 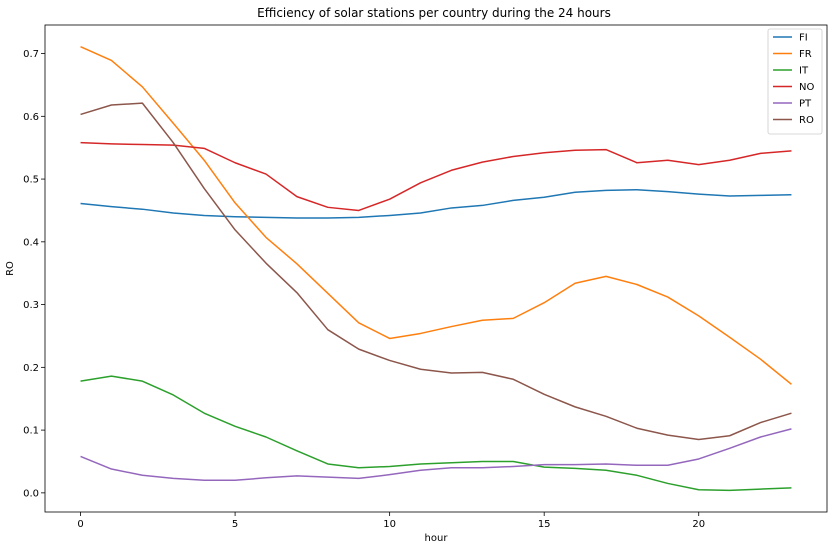 I want to click on x-tick-label: 20, so click(x=698, y=524).